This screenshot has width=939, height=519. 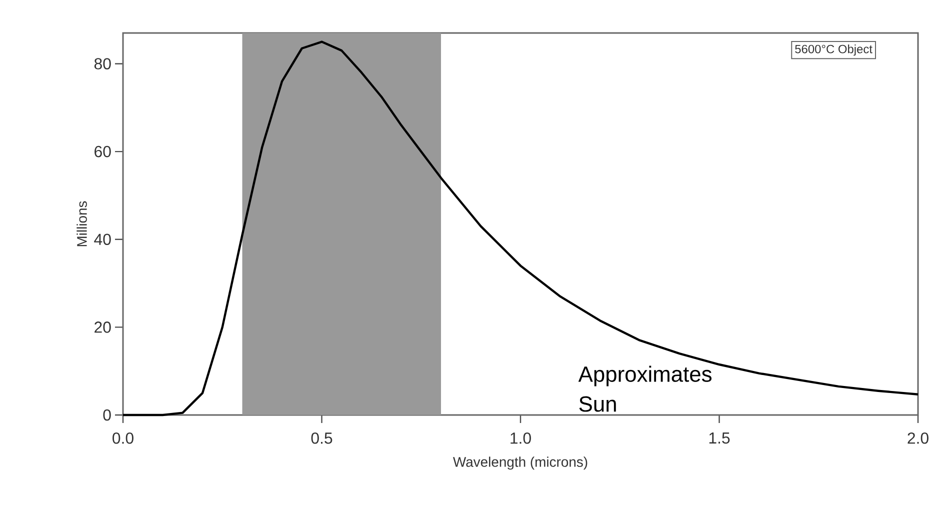 I want to click on annotation: 5600°C Object, so click(x=833, y=50).